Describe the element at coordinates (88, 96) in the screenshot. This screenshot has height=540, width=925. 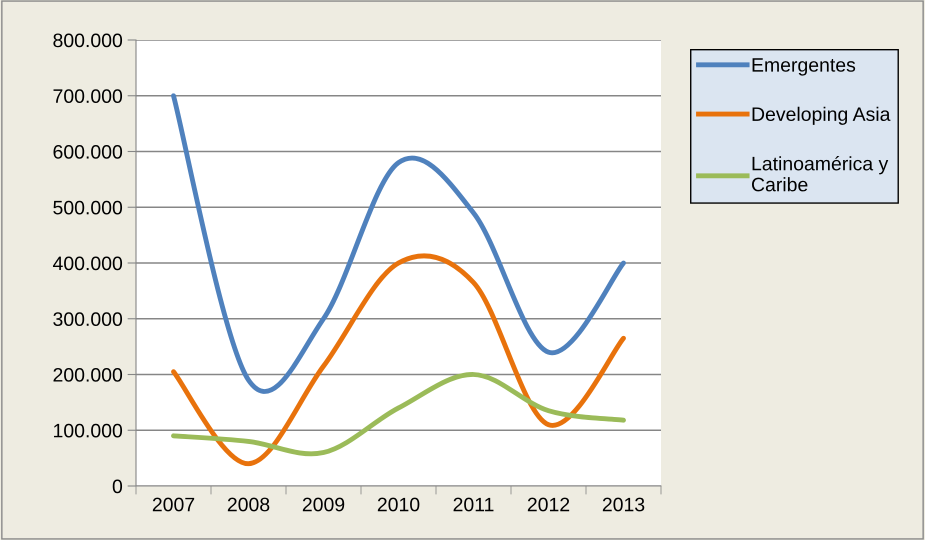
I see `y-tick-label: 700.000` at that location.